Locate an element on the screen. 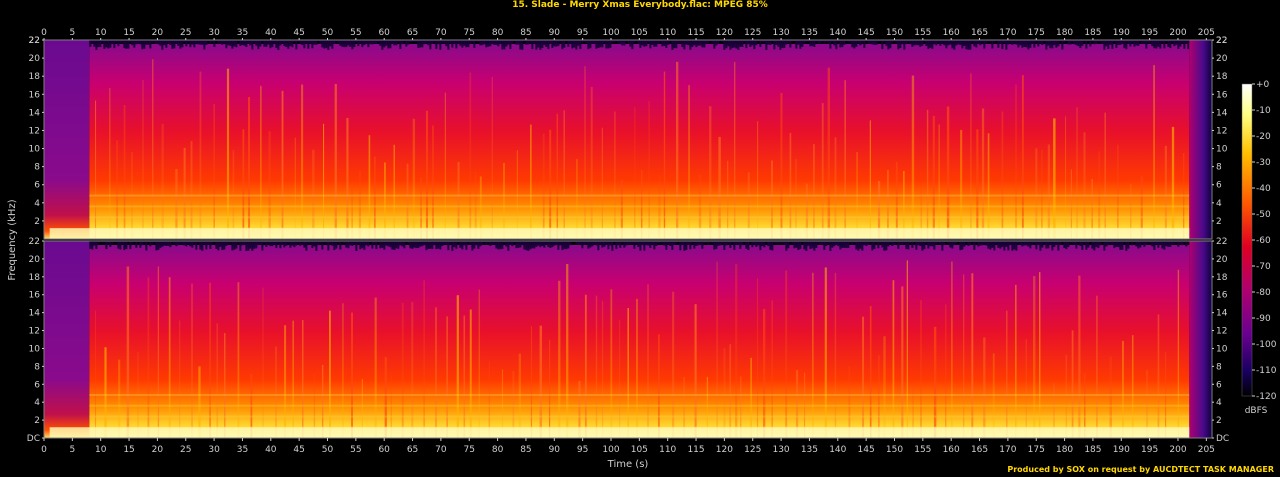 This screenshot has height=477, width=1280. x-tick-label: 15 is located at coordinates (128, 33).